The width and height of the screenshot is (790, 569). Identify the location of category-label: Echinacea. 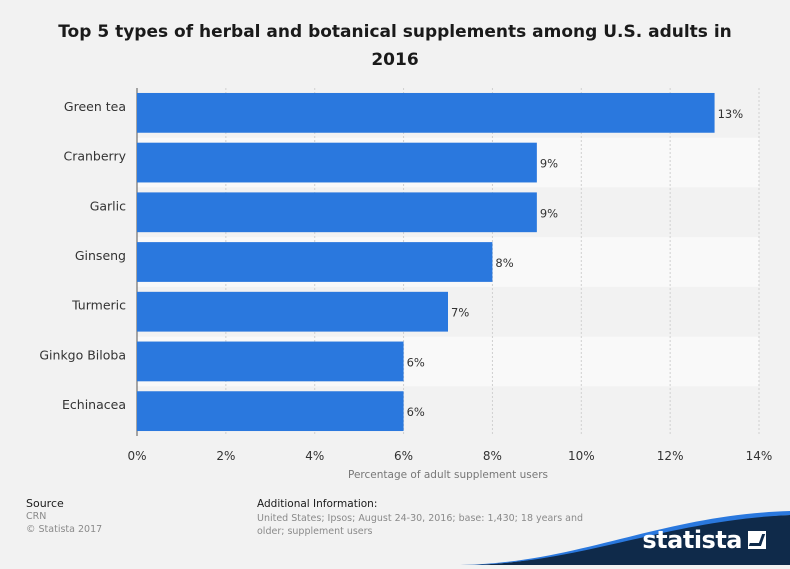
(94, 404).